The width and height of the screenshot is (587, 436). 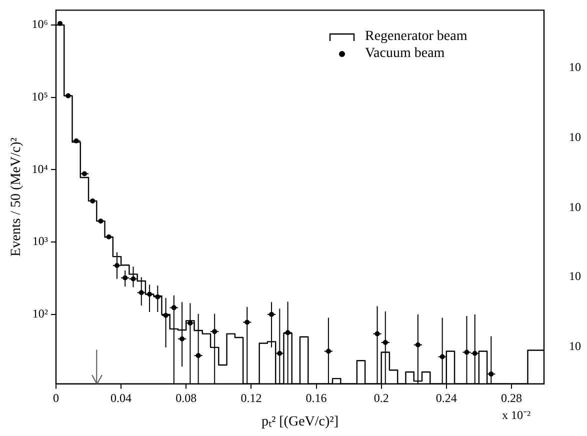 What do you see at coordinates (40, 96) in the screenshot?
I see `y-tick-label: 10⁵` at bounding box center [40, 96].